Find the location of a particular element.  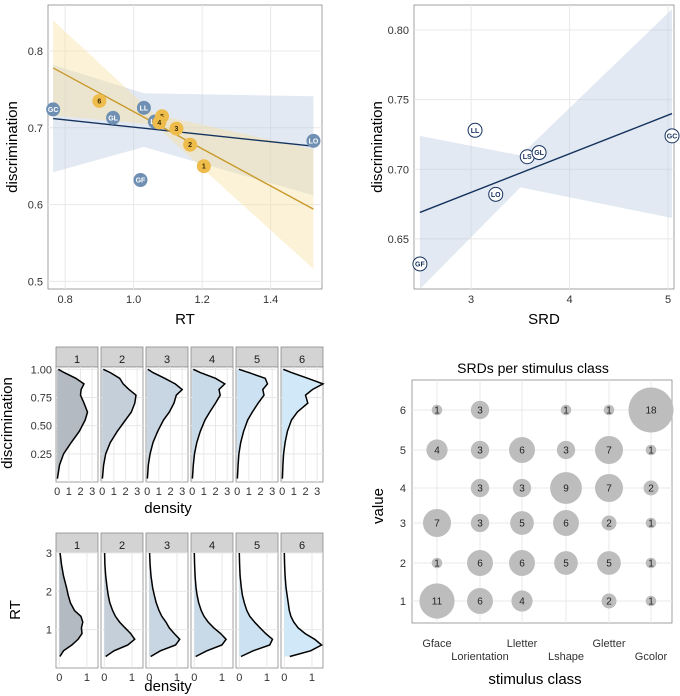

rt-density-facet-label: 1 is located at coordinates (77, 546).